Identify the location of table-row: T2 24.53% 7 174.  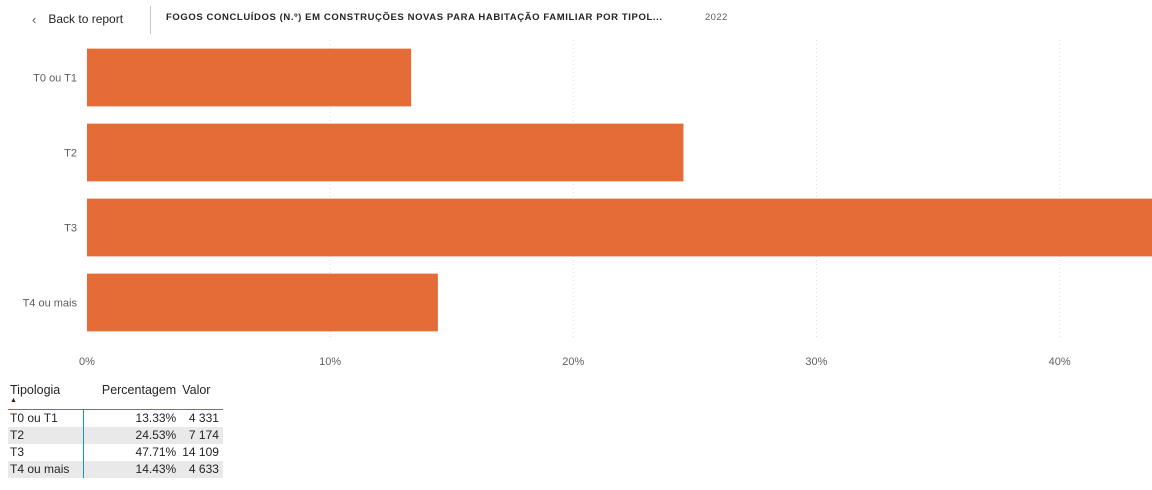
(115, 435).